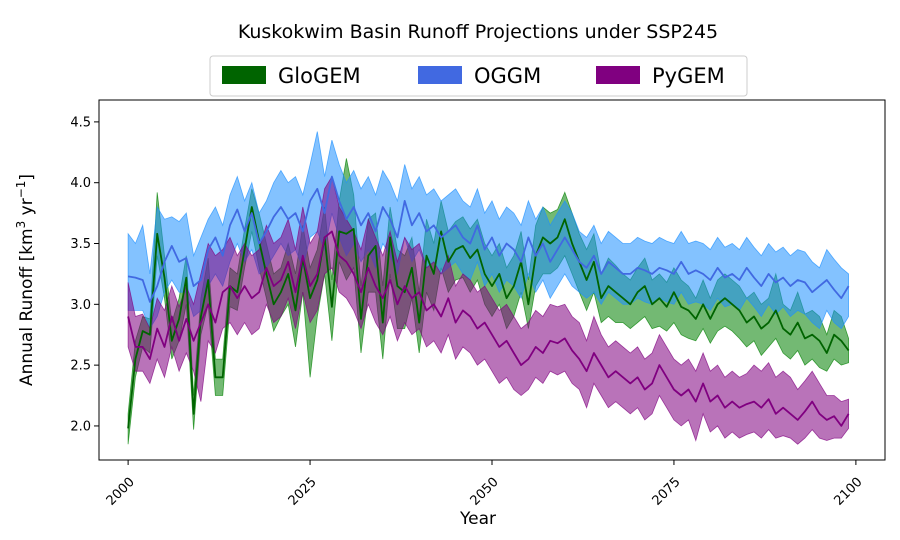  Describe the element at coordinates (80, 244) in the screenshot. I see `y-tick-label-3: 3.5` at that location.